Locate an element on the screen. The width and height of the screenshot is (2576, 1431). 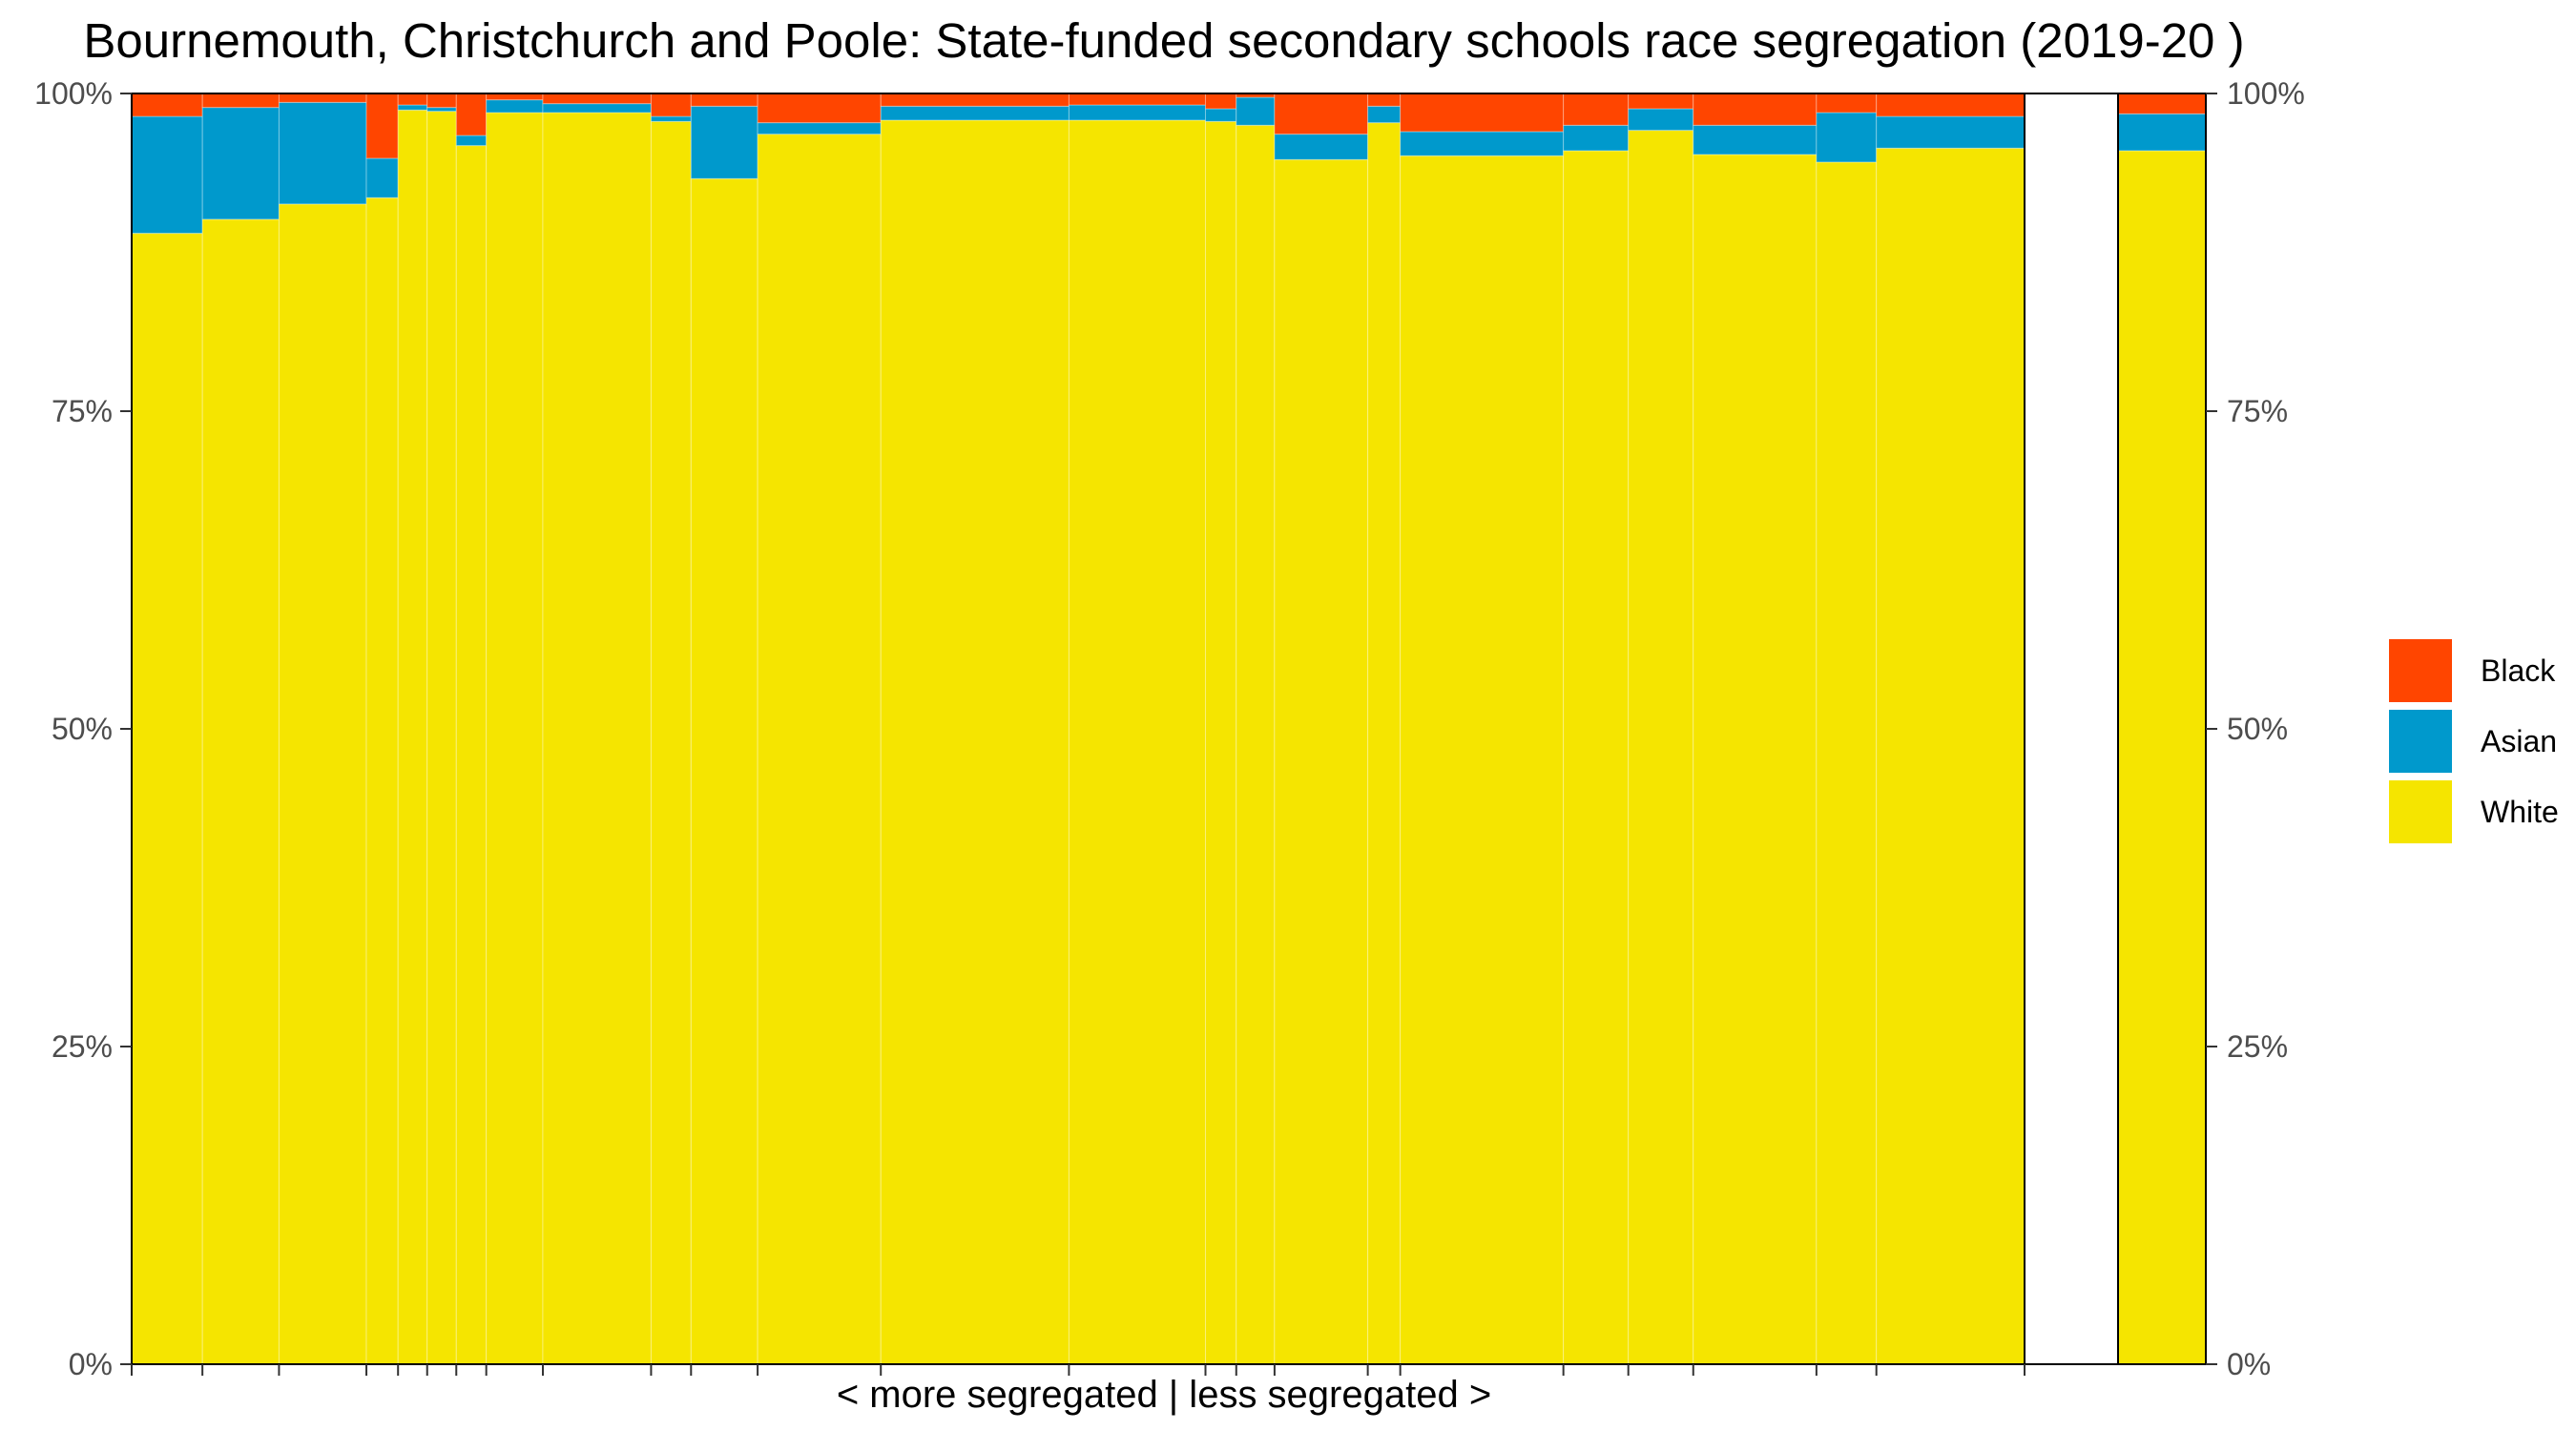
y-tick-label-left-50: 50% is located at coordinates (82, 729).